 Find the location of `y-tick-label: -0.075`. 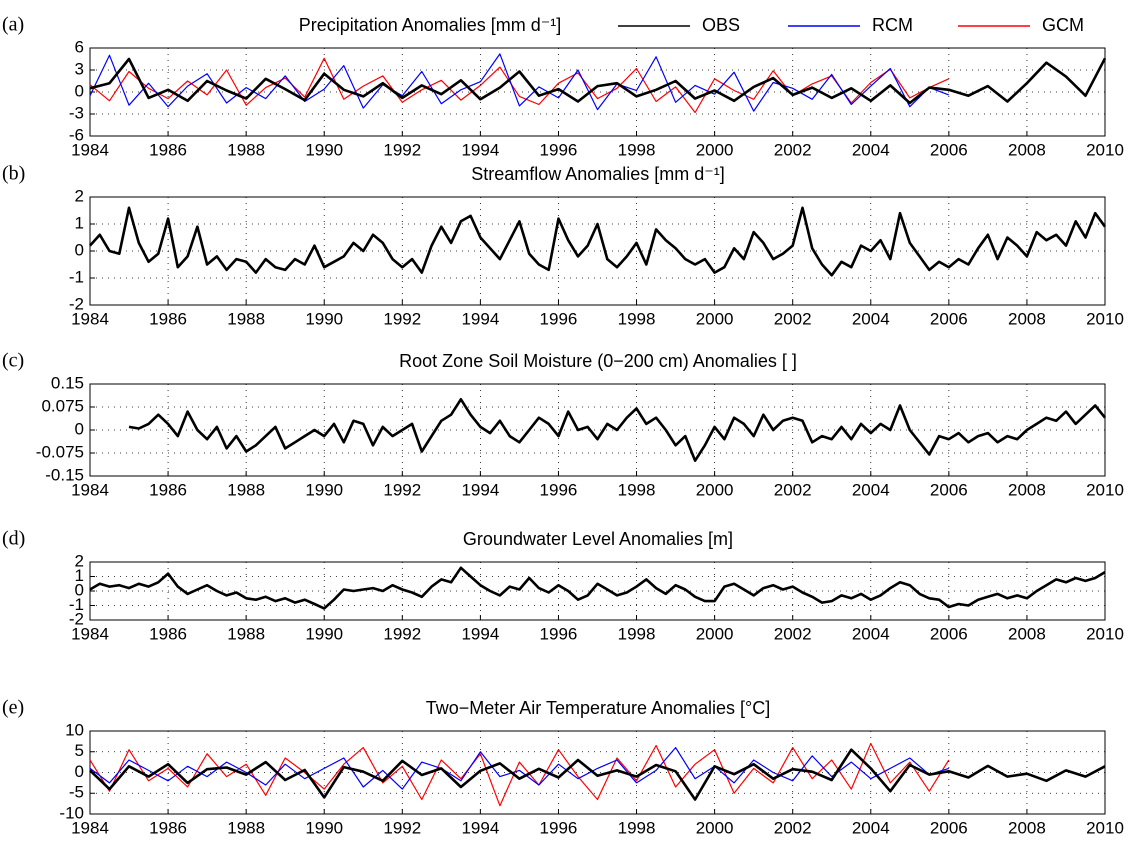

y-tick-label: -0.075 is located at coordinates (60, 451).